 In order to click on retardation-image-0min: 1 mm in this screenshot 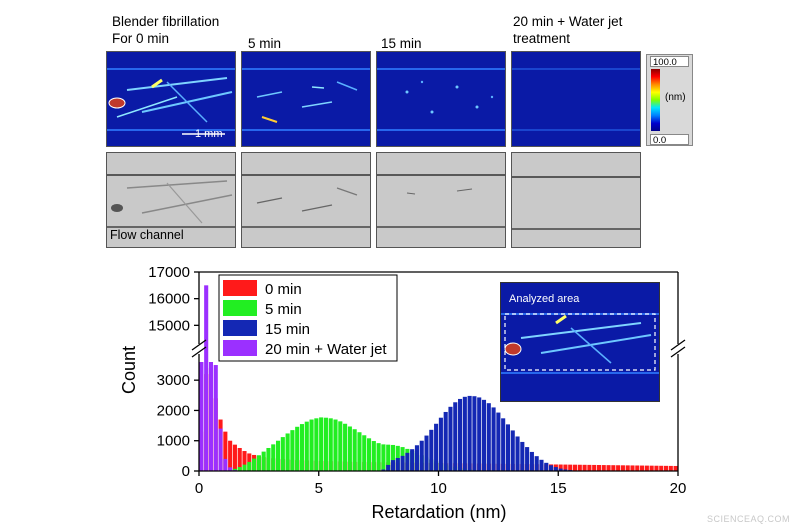, I will do `click(171, 99)`.